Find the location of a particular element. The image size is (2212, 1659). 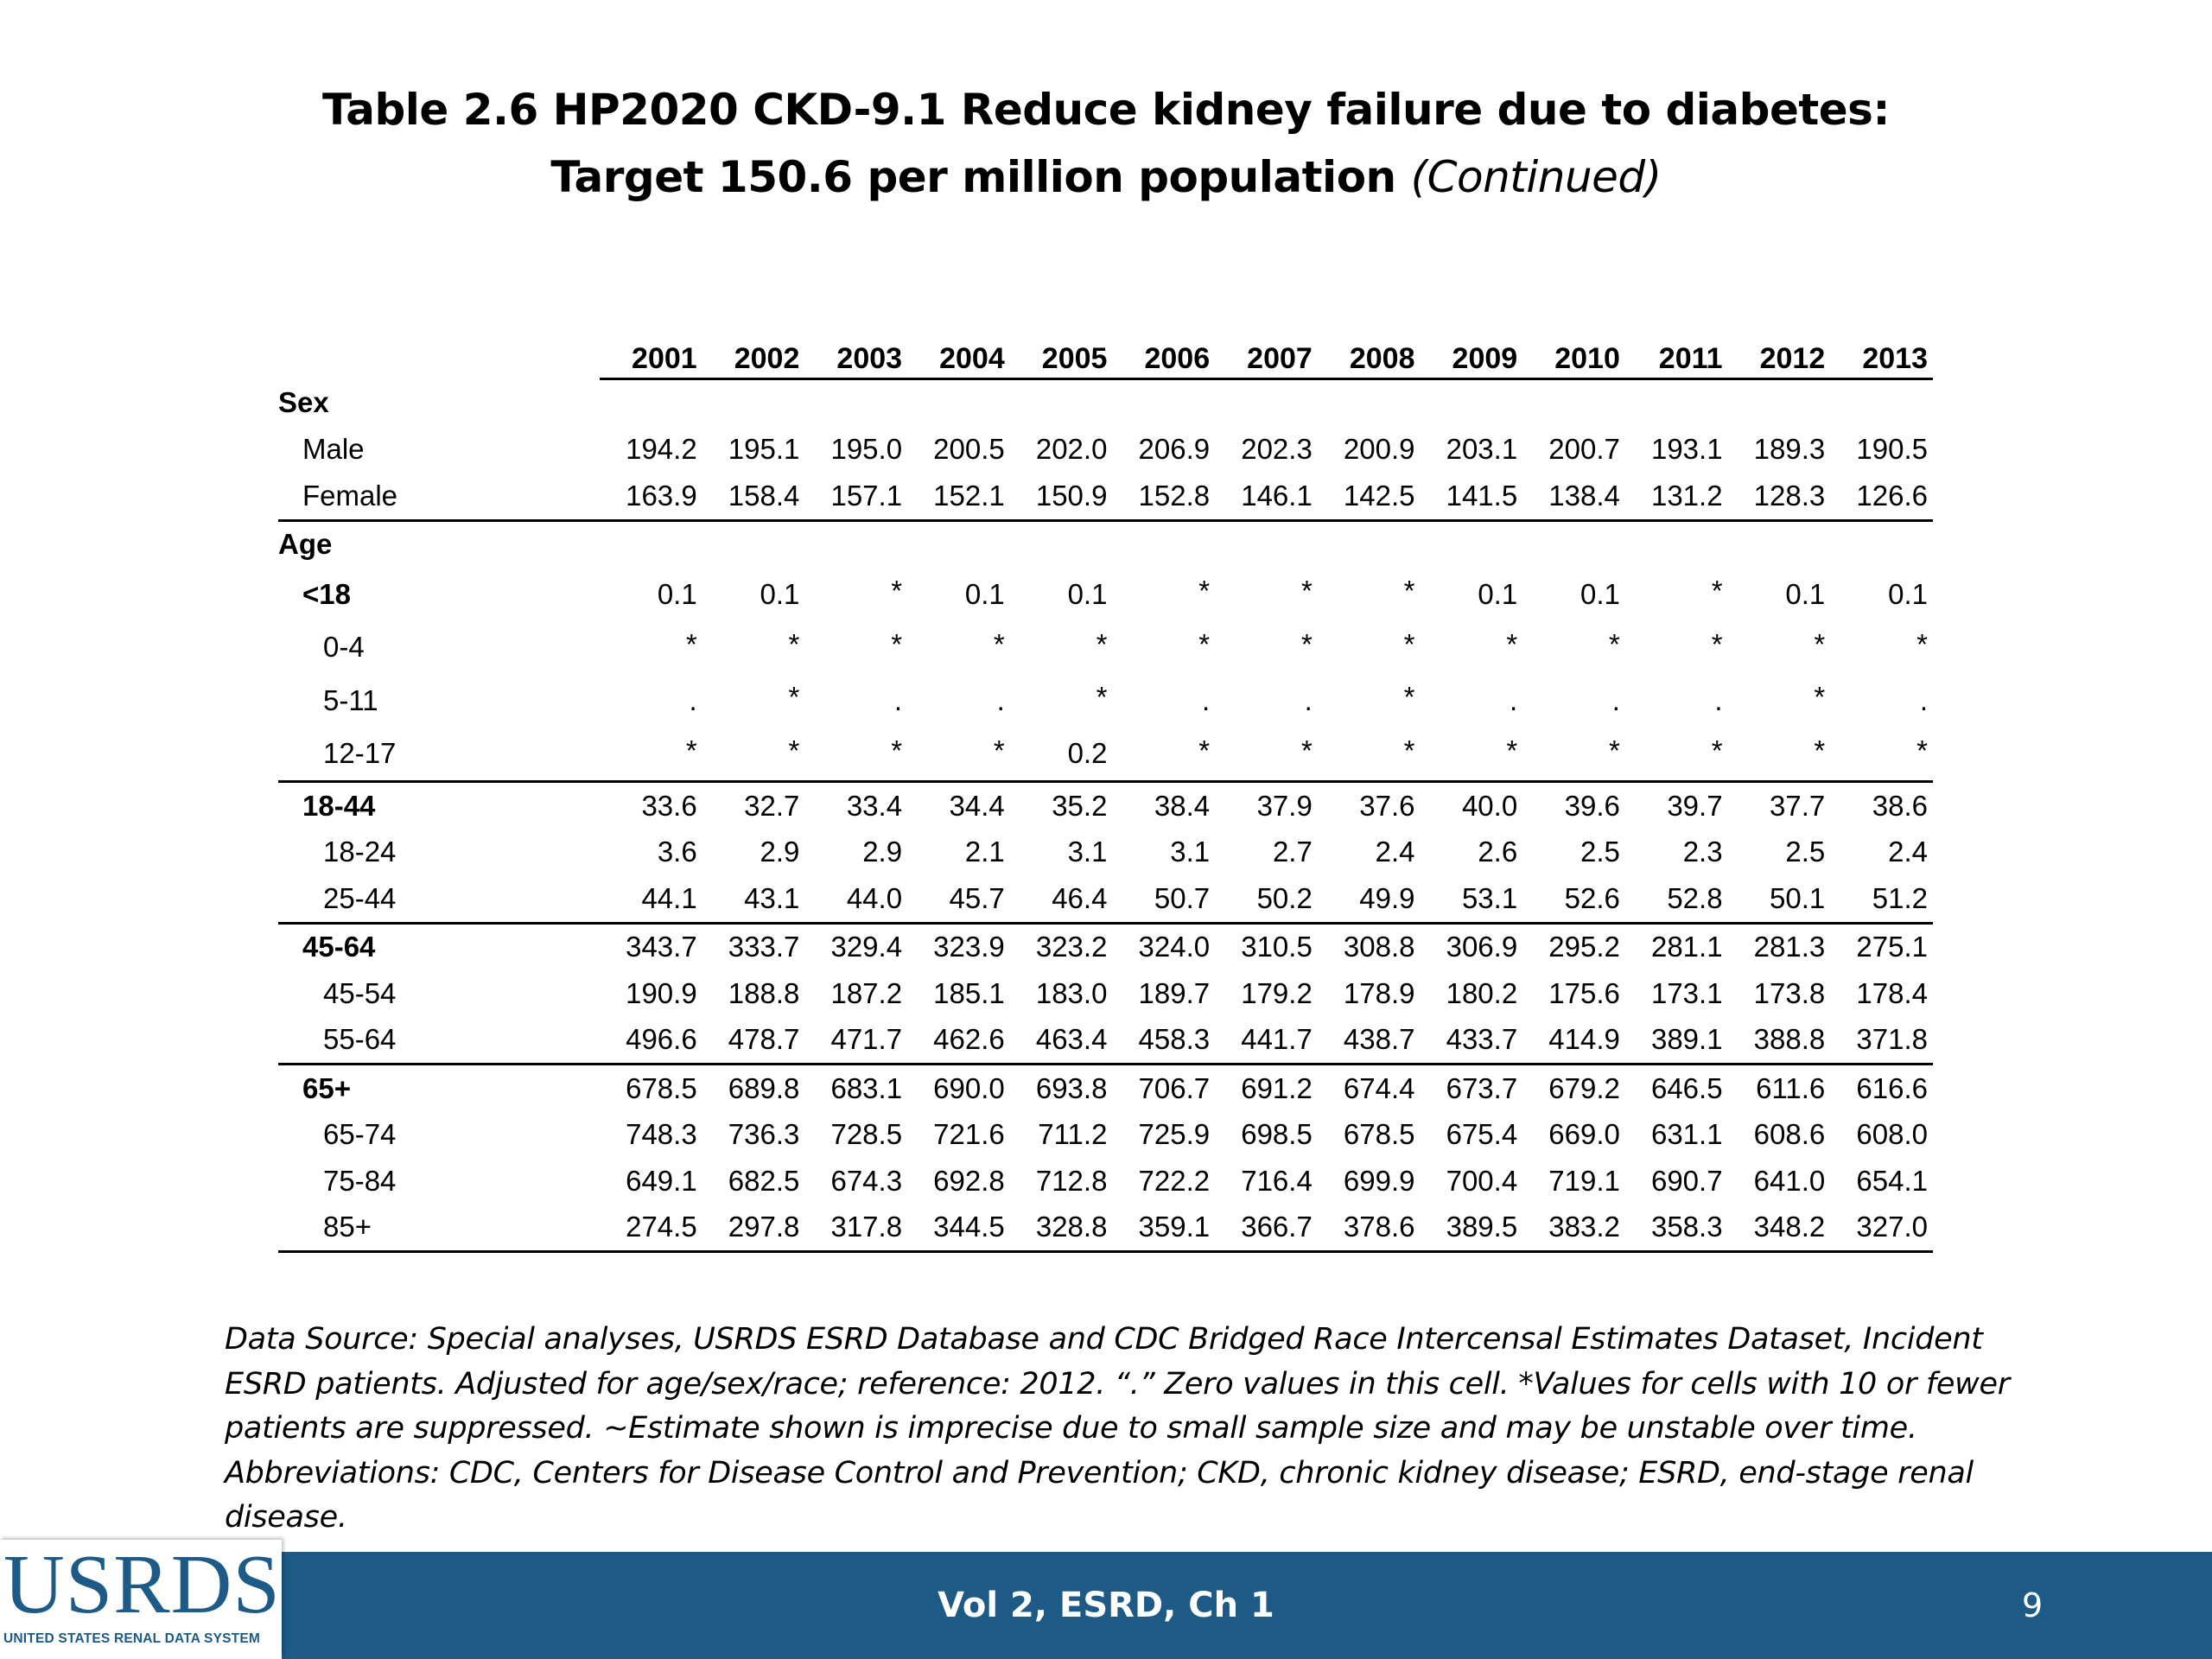

table-cell: 37.6 is located at coordinates (1369, 805).